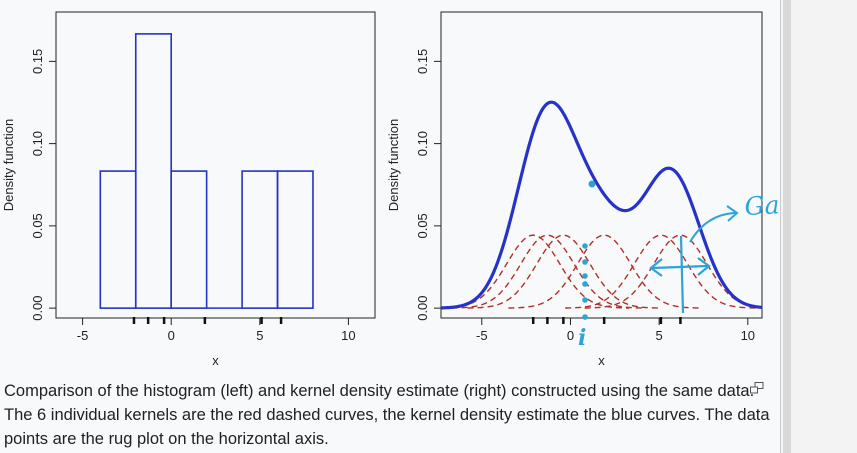  What do you see at coordinates (582, 338) in the screenshot?
I see `annotation-i-mark: i` at bounding box center [582, 338].